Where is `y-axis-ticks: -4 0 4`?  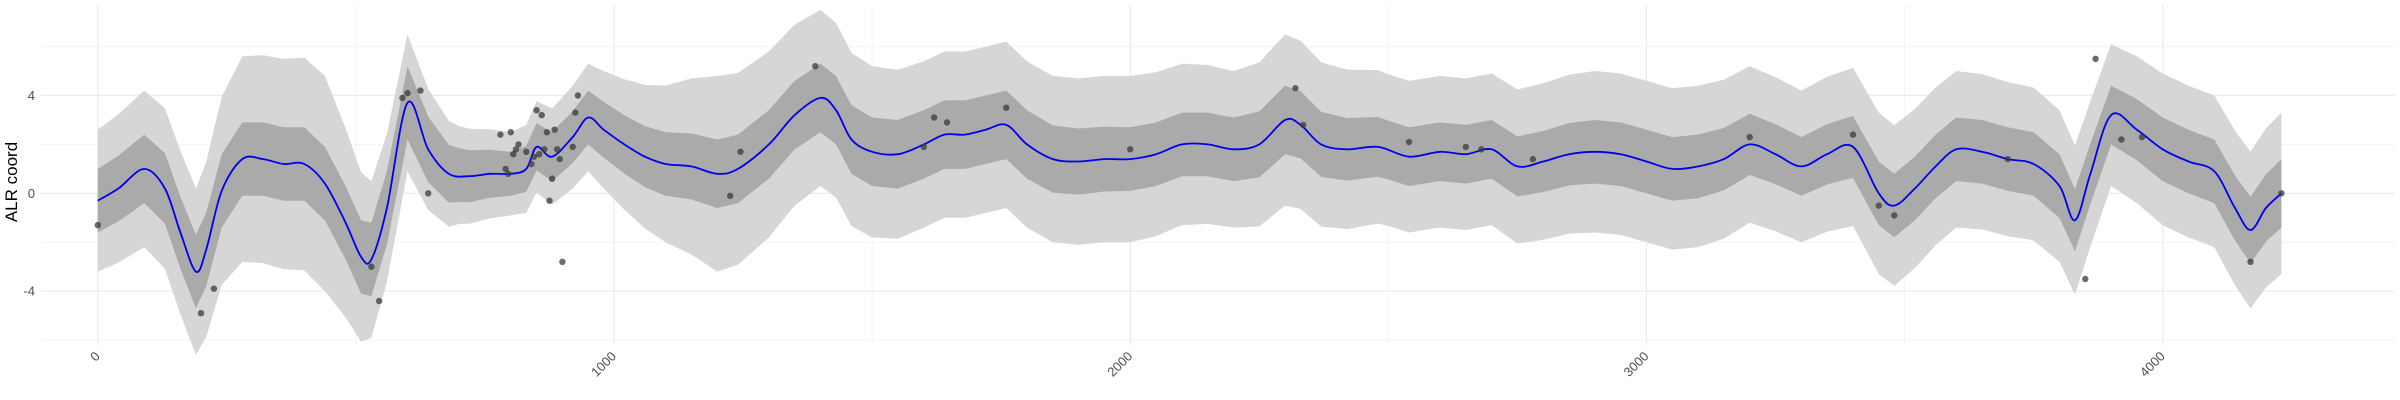 y-axis-ticks: -4 0 4 is located at coordinates (29, 193).